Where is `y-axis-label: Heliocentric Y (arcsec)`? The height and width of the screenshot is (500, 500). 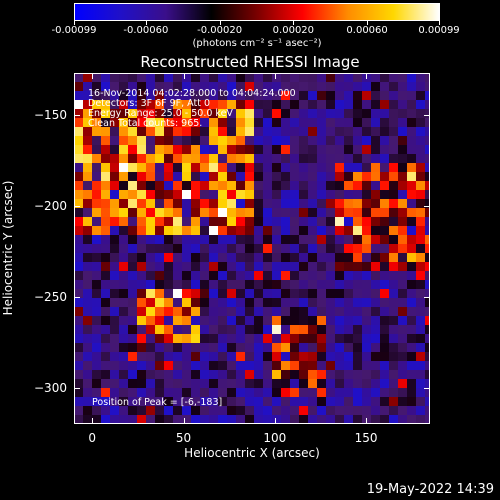 y-axis-label: Heliocentric Y (arcsec) is located at coordinates (8, 248).